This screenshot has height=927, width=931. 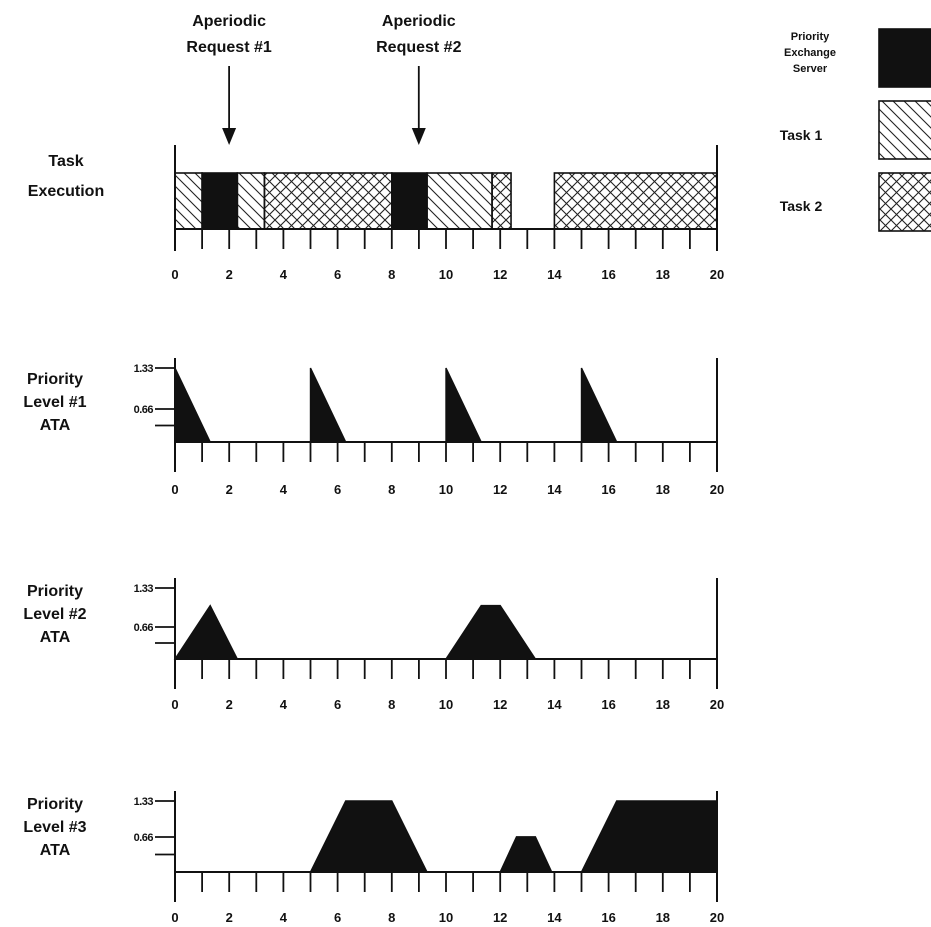 I want to click on row-label-line: Level #1, so click(x=54, y=402).